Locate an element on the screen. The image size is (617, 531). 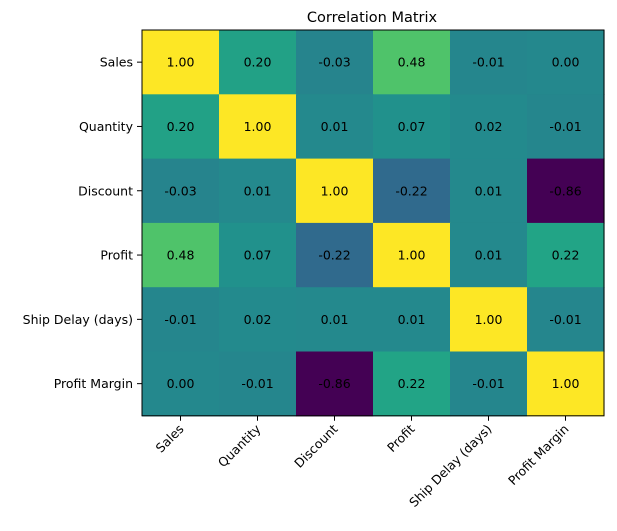
y-tick-label: Profit is located at coordinates (116, 255).